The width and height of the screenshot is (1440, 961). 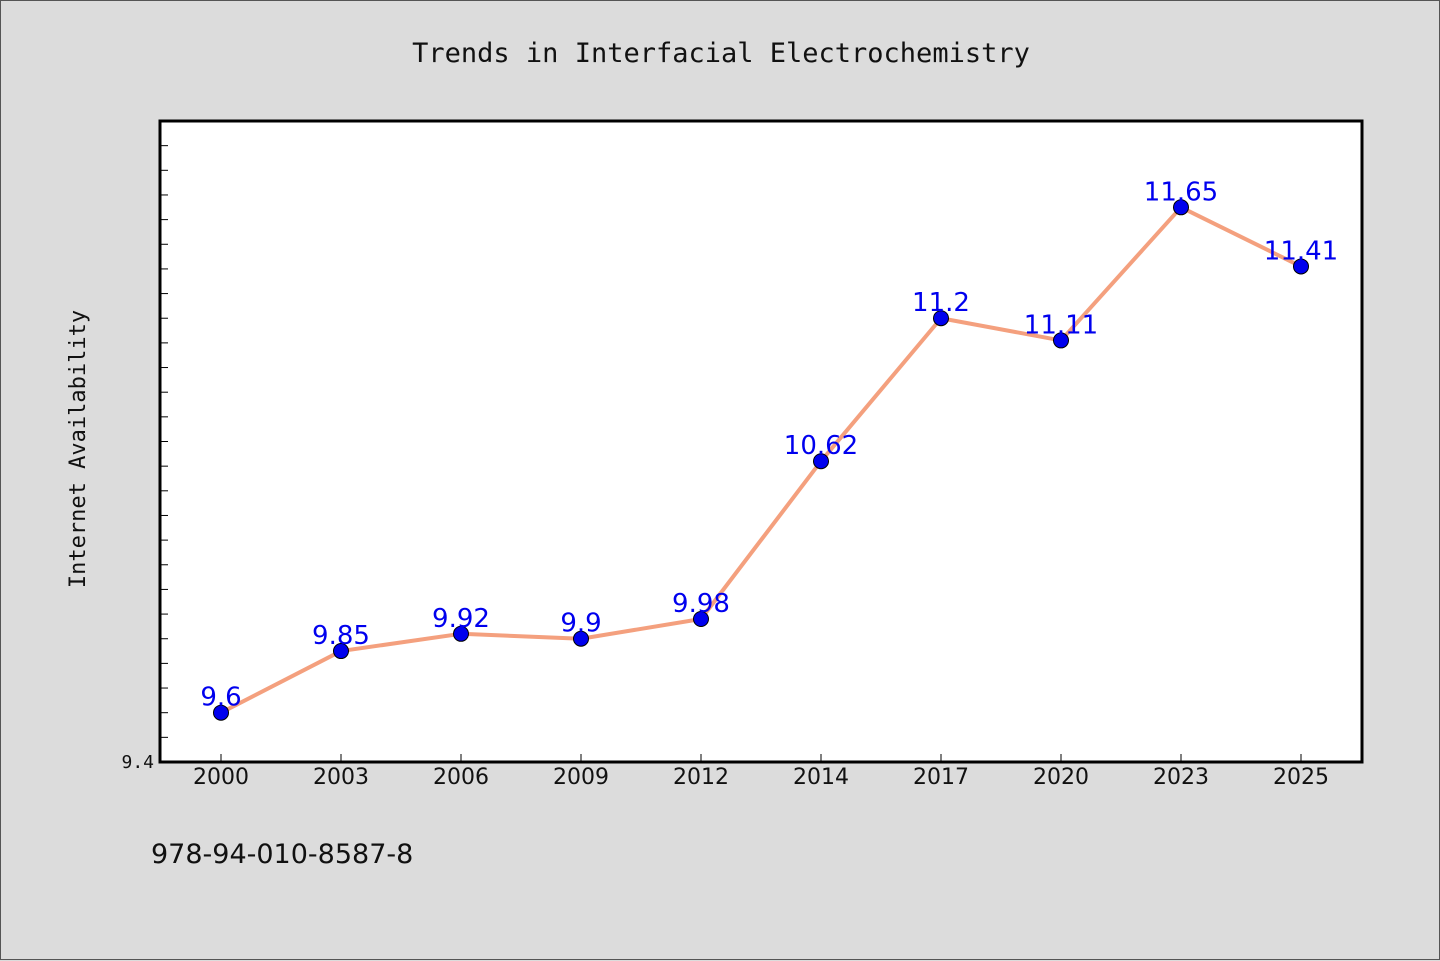 What do you see at coordinates (461, 619) in the screenshot?
I see `data-label: 9.92` at bounding box center [461, 619].